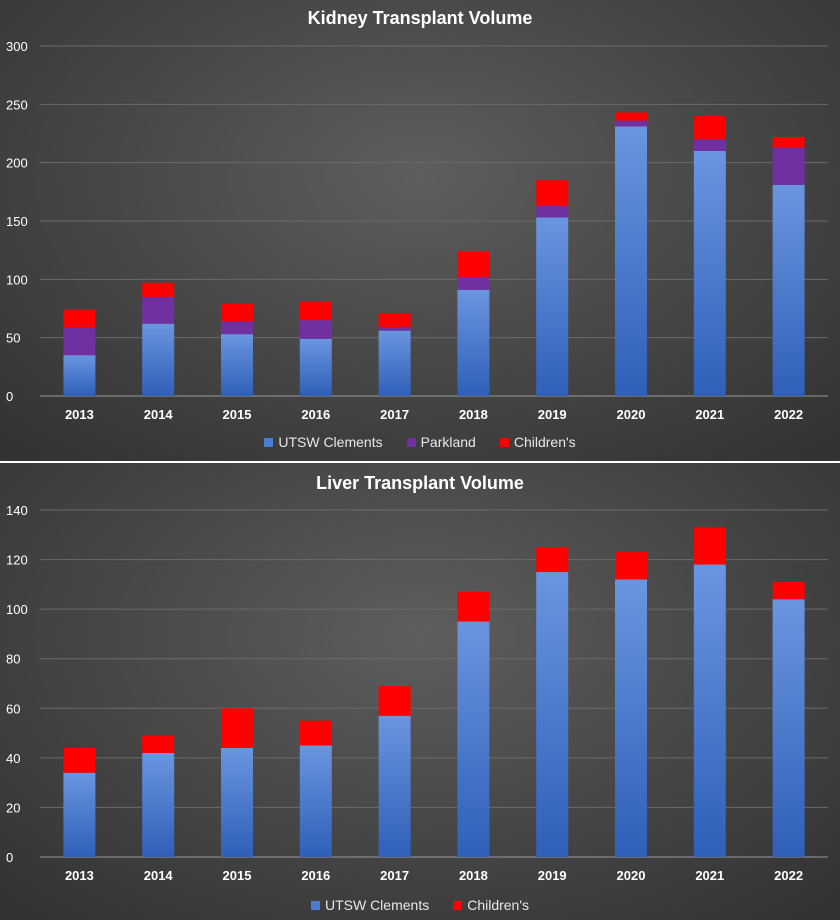 The height and width of the screenshot is (920, 840). I want to click on y-tick-label: 50, so click(13, 338).